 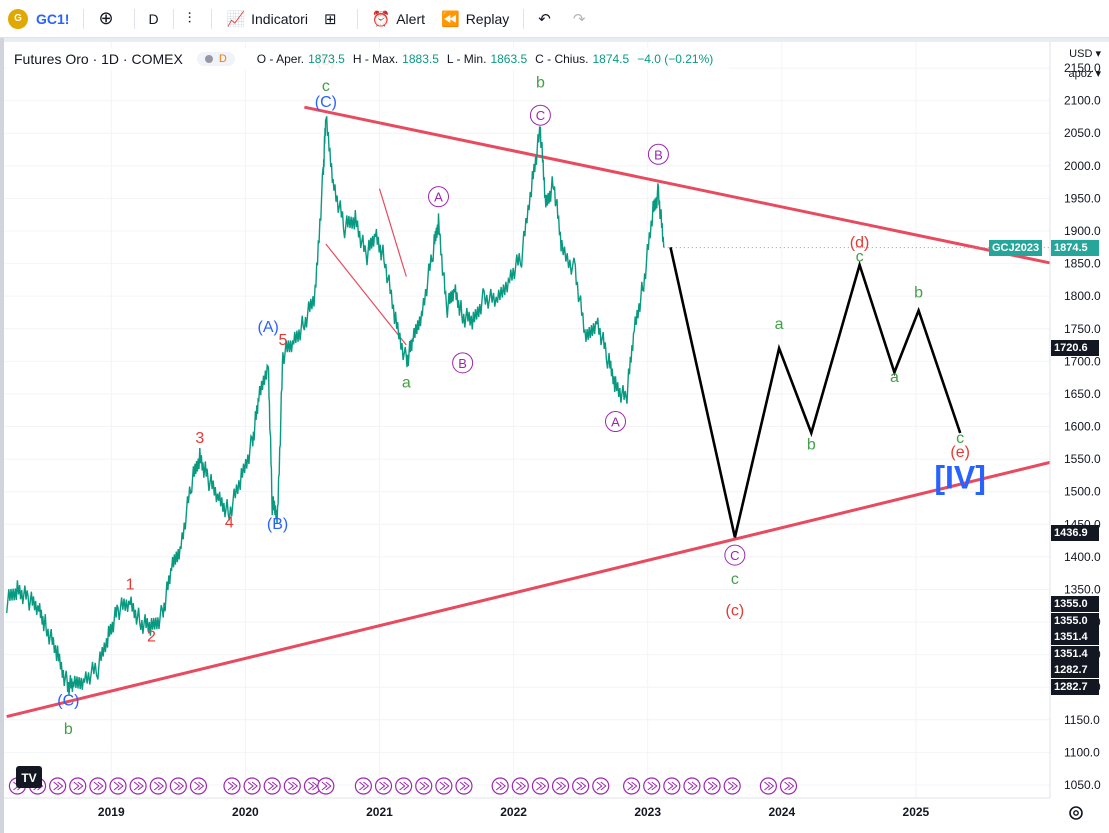 What do you see at coordinates (611, 59) in the screenshot?
I see `close-value: 1874.5` at bounding box center [611, 59].